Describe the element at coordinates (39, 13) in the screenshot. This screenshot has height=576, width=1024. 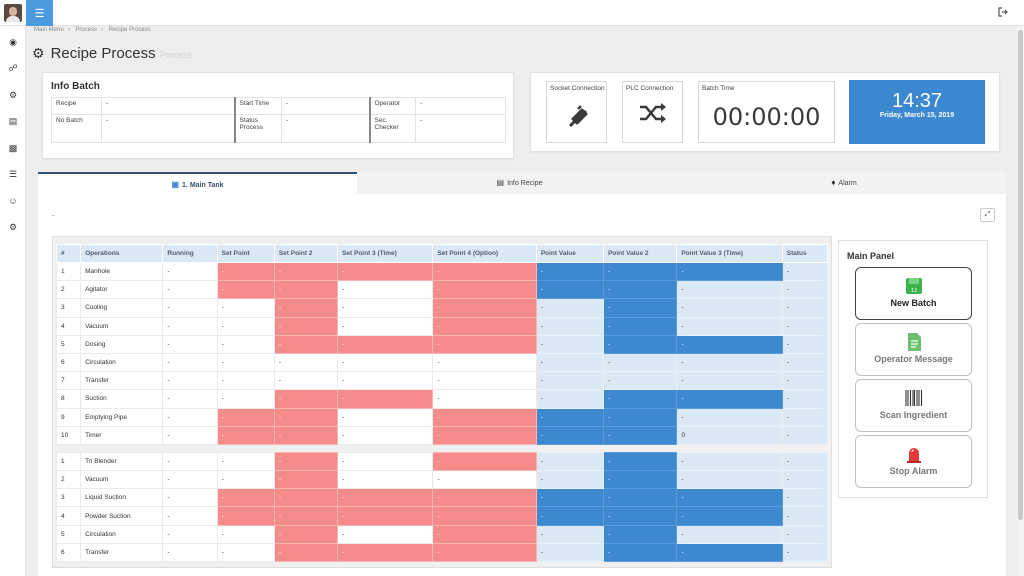
I see `menu-toggle-button: ☰` at that location.